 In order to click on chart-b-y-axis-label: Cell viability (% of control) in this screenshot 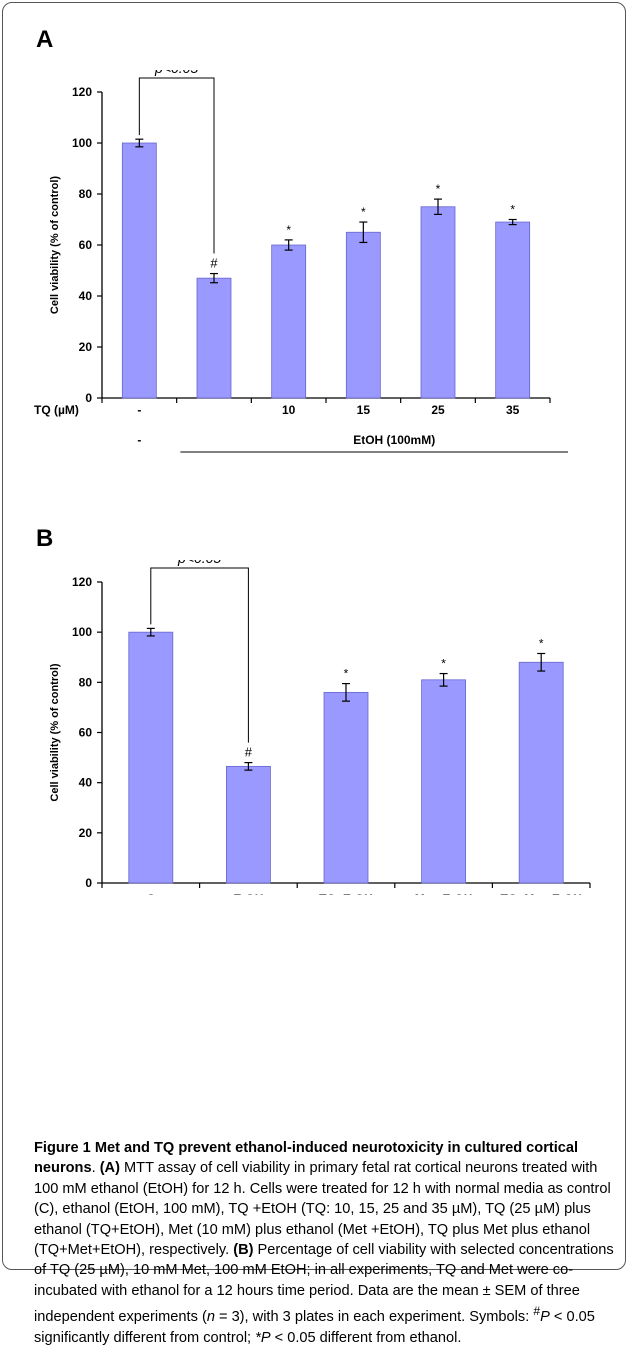, I will do `click(55, 732)`.